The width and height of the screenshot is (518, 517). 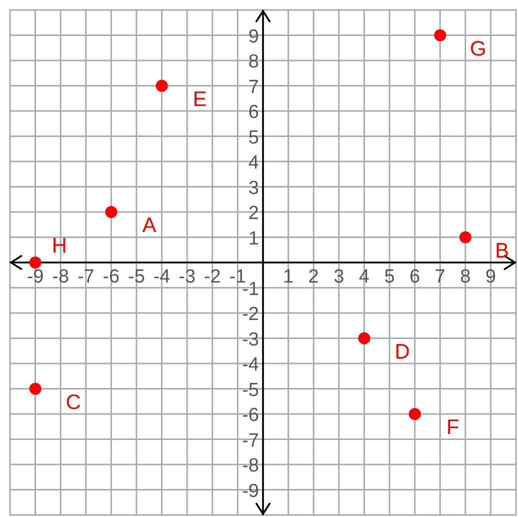 I want to click on y-tick-label: -4, so click(x=251, y=365).